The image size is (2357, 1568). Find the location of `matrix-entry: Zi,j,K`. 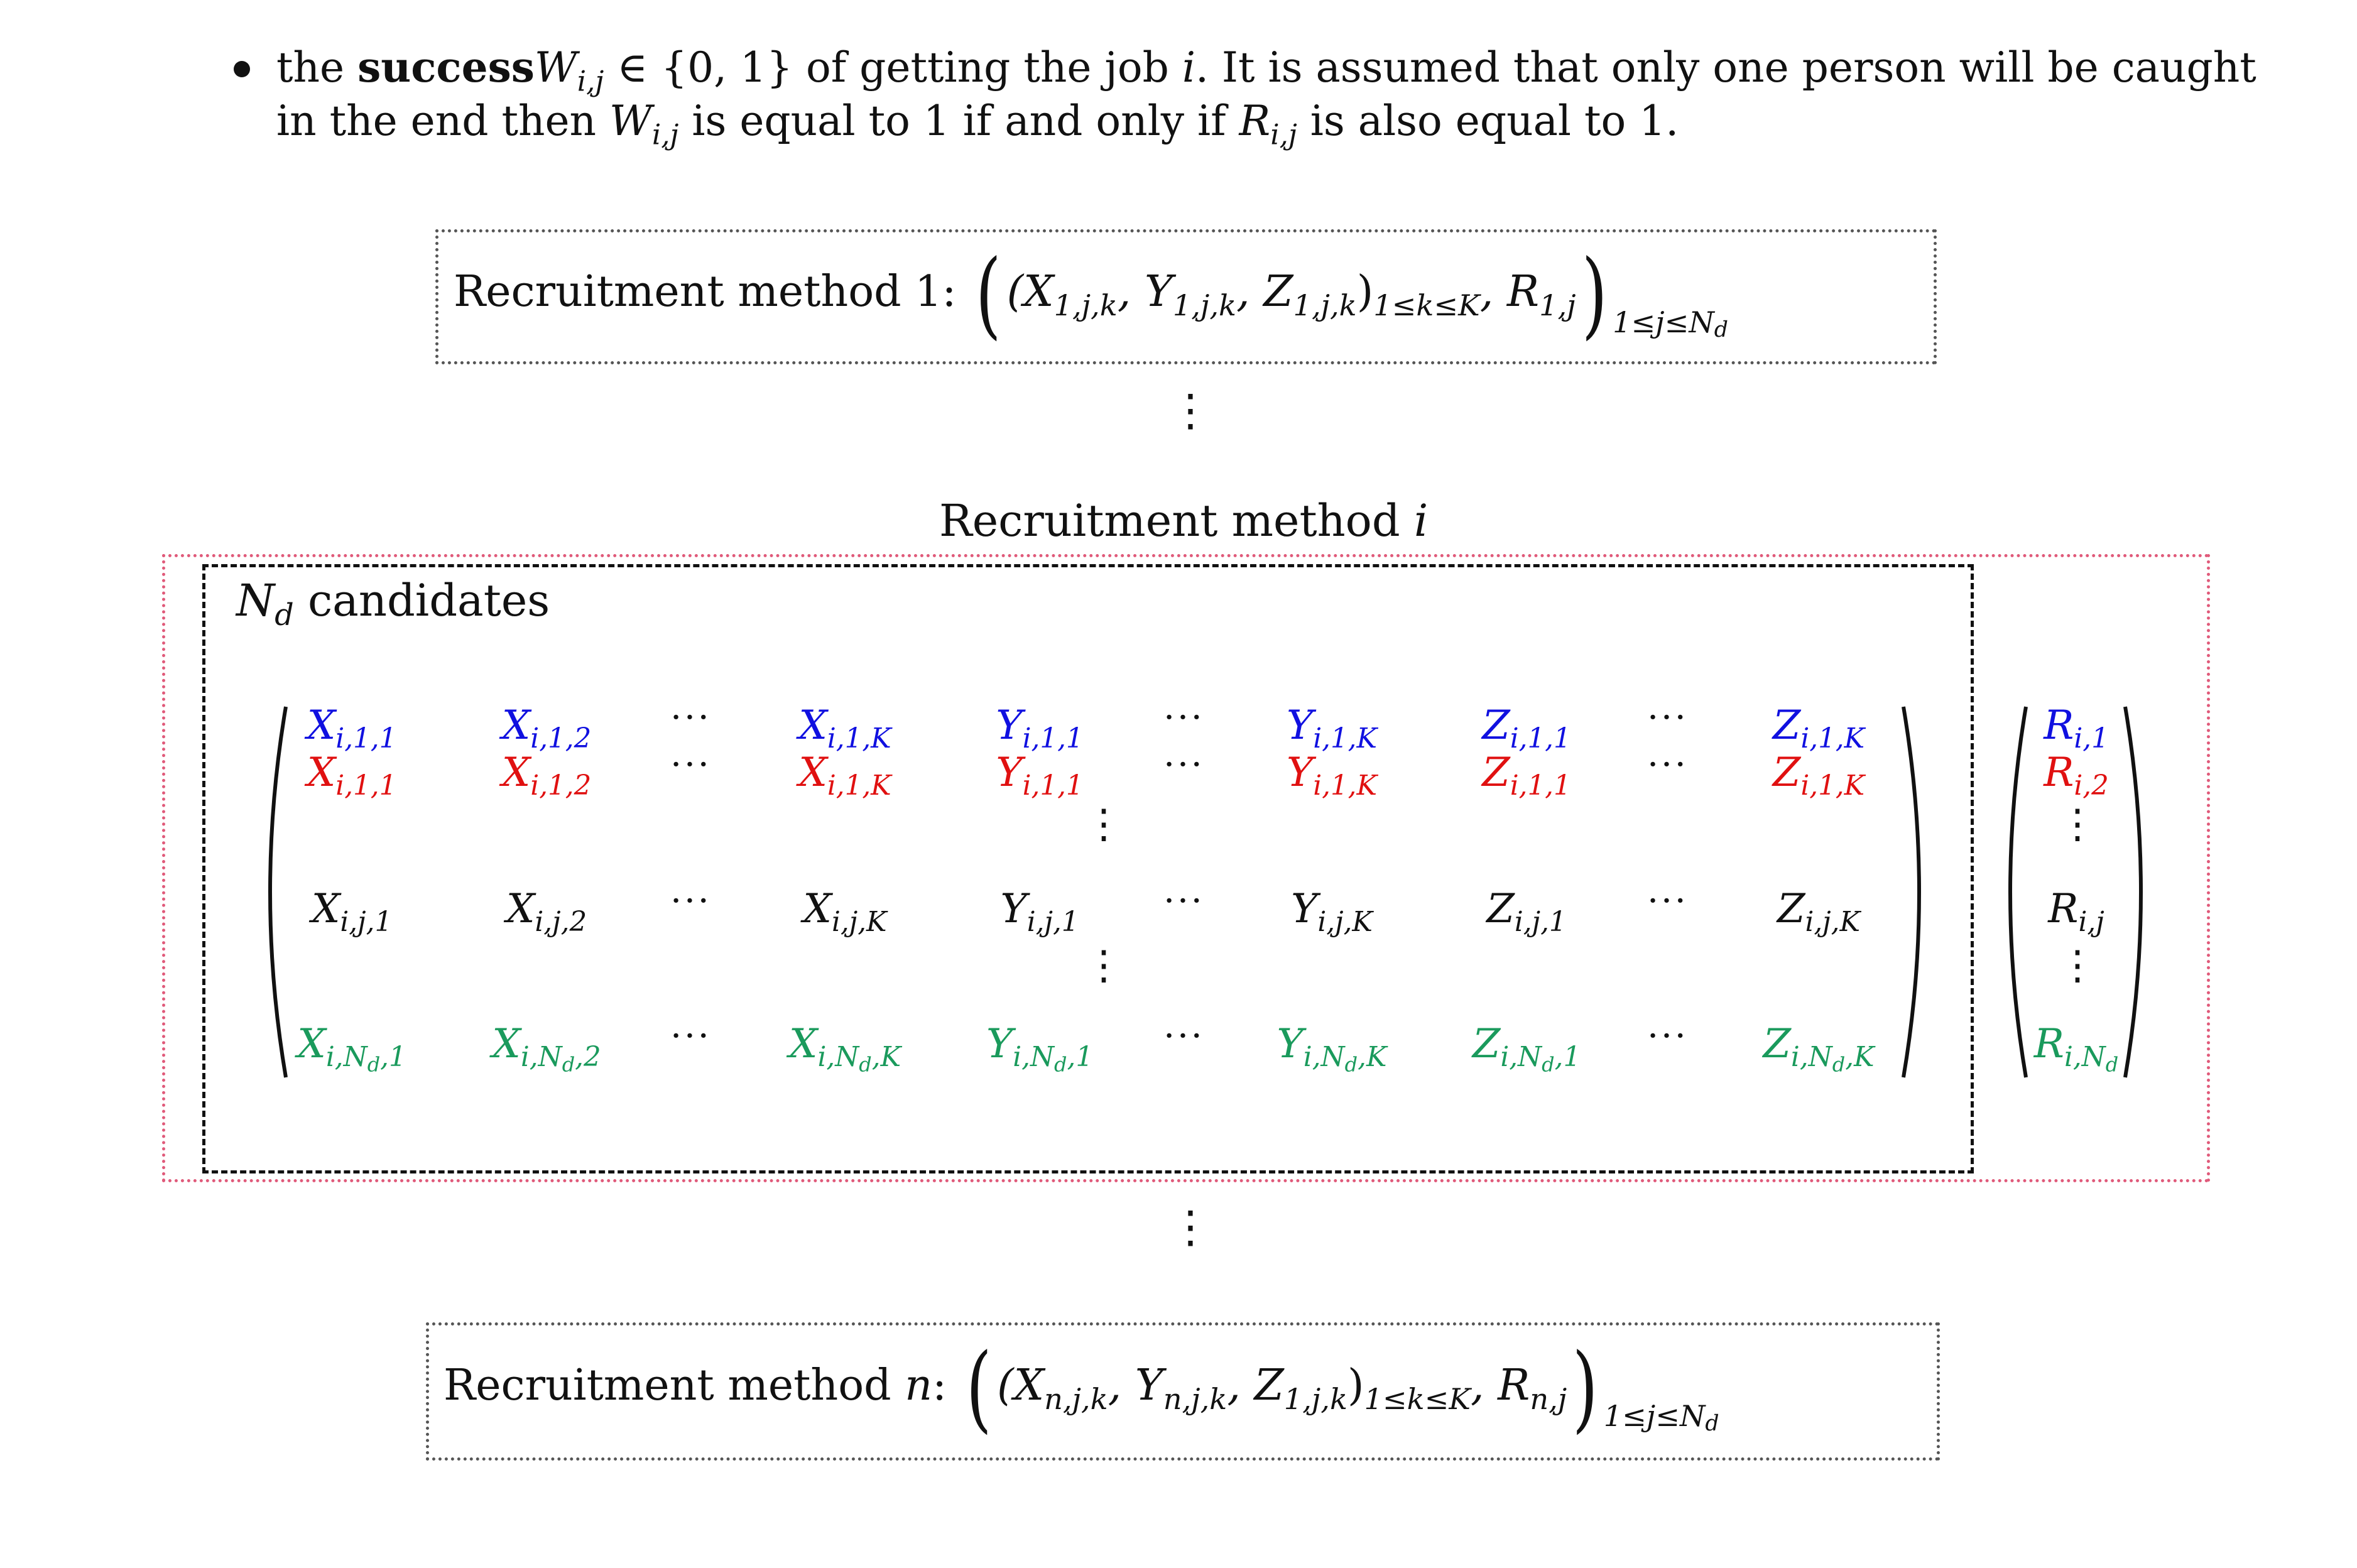

matrix-entry: Zi,j,K is located at coordinates (1819, 912).